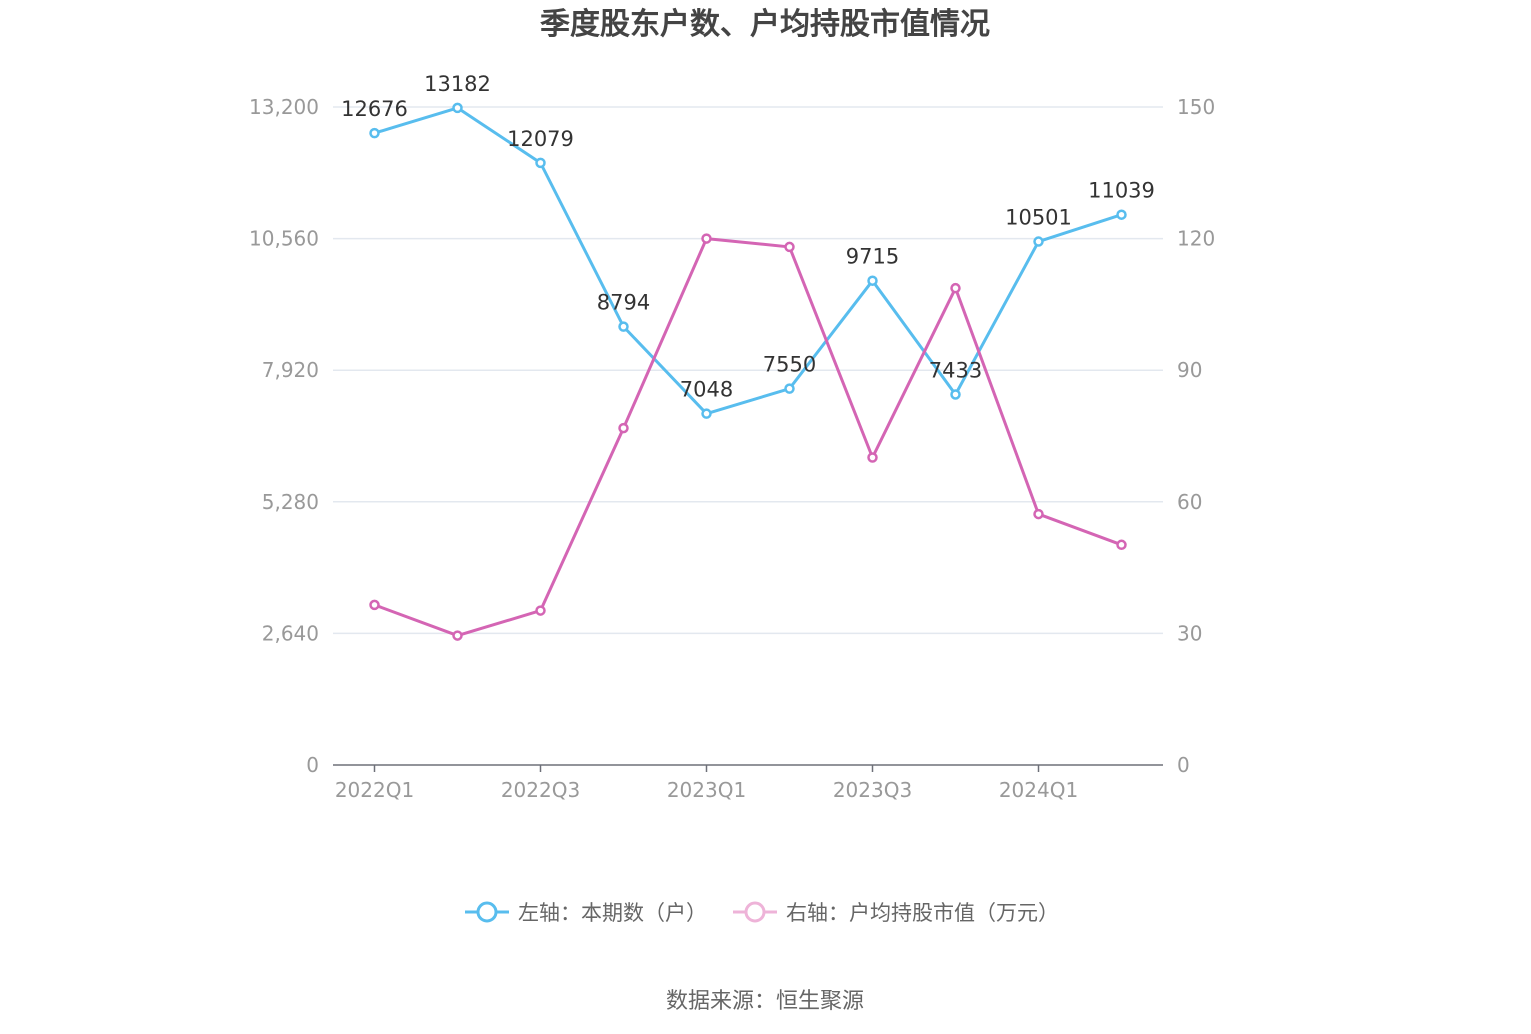 The image size is (1531, 1034). Describe the element at coordinates (765, 24) in the screenshot. I see `chart-title: 季度股东户数、户均持股市值情况` at that location.